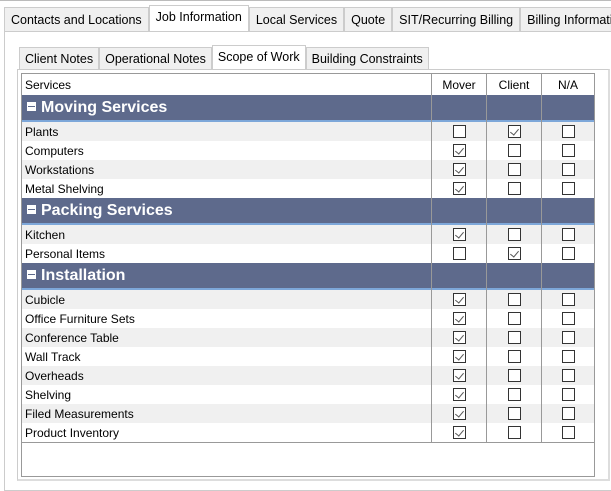  What do you see at coordinates (308, 108) in the screenshot?
I see `group-header: Moving Services` at bounding box center [308, 108].